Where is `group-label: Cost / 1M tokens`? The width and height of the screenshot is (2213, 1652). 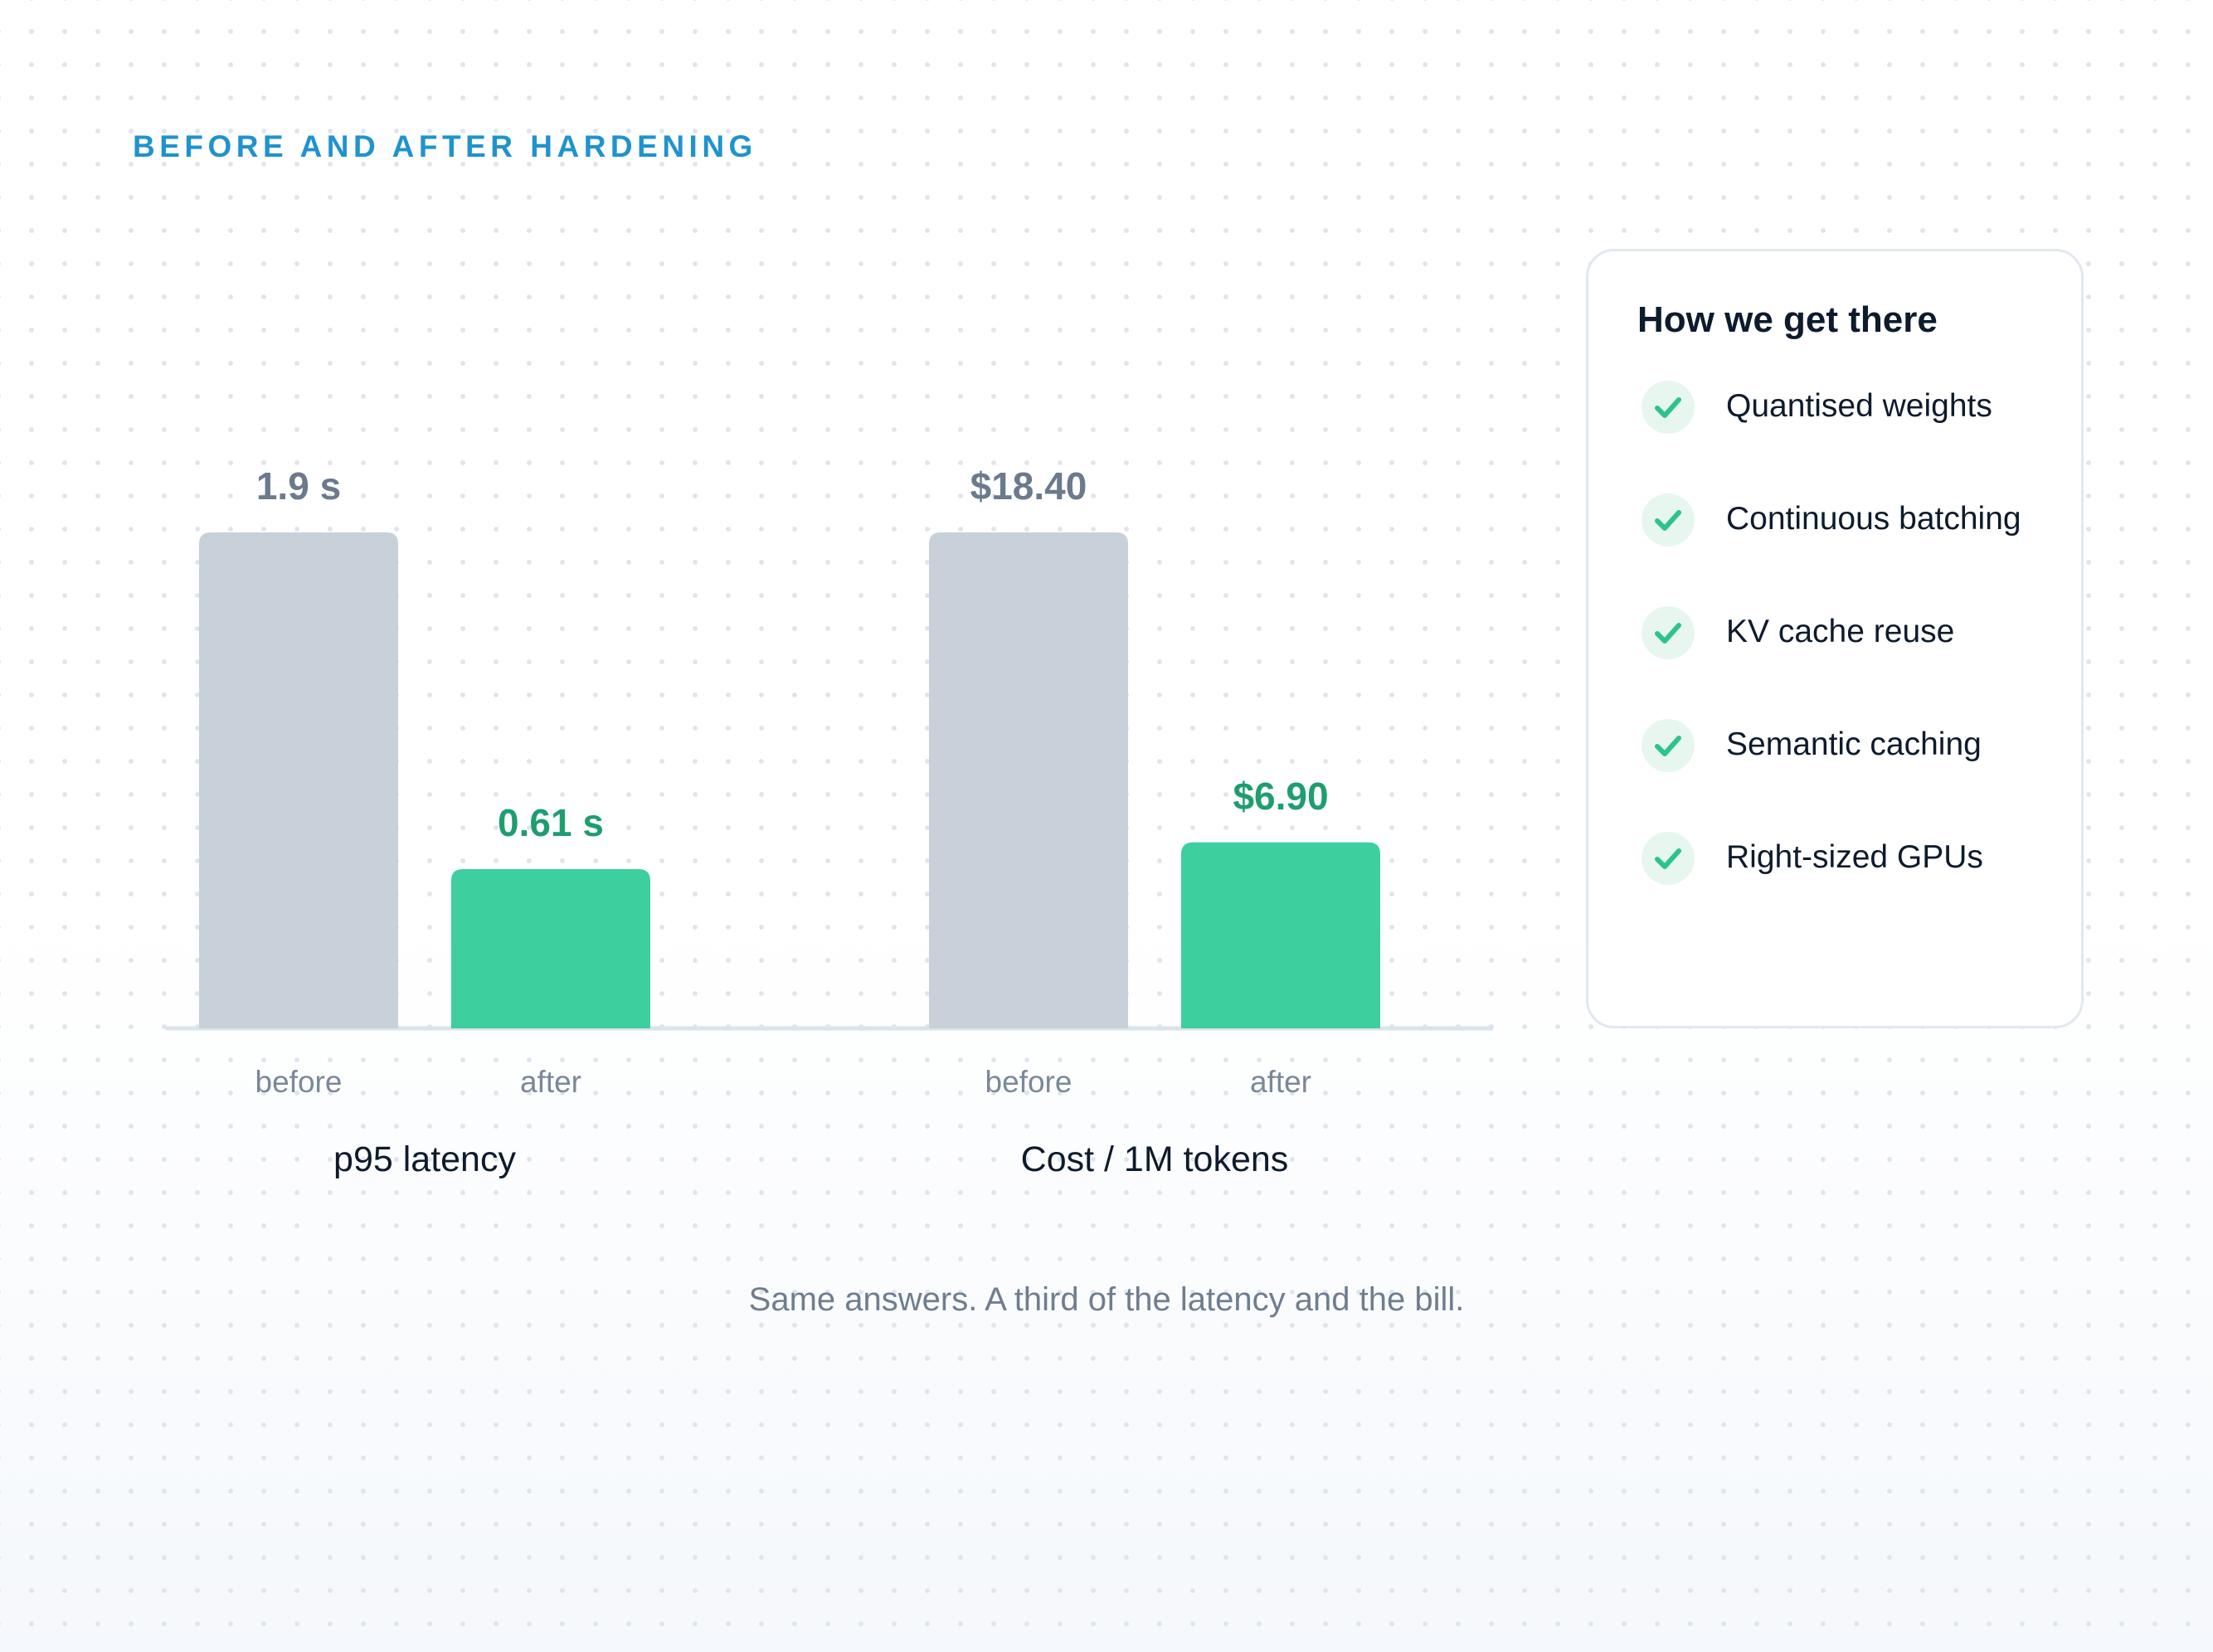 group-label: Cost / 1M tokens is located at coordinates (1155, 1159).